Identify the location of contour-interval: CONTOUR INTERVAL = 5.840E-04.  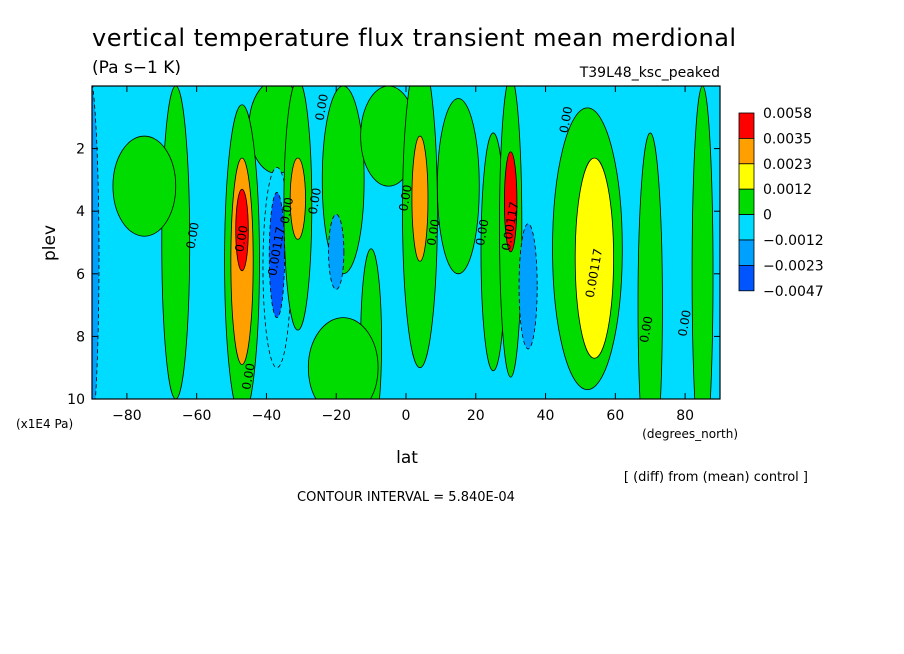
(406, 497).